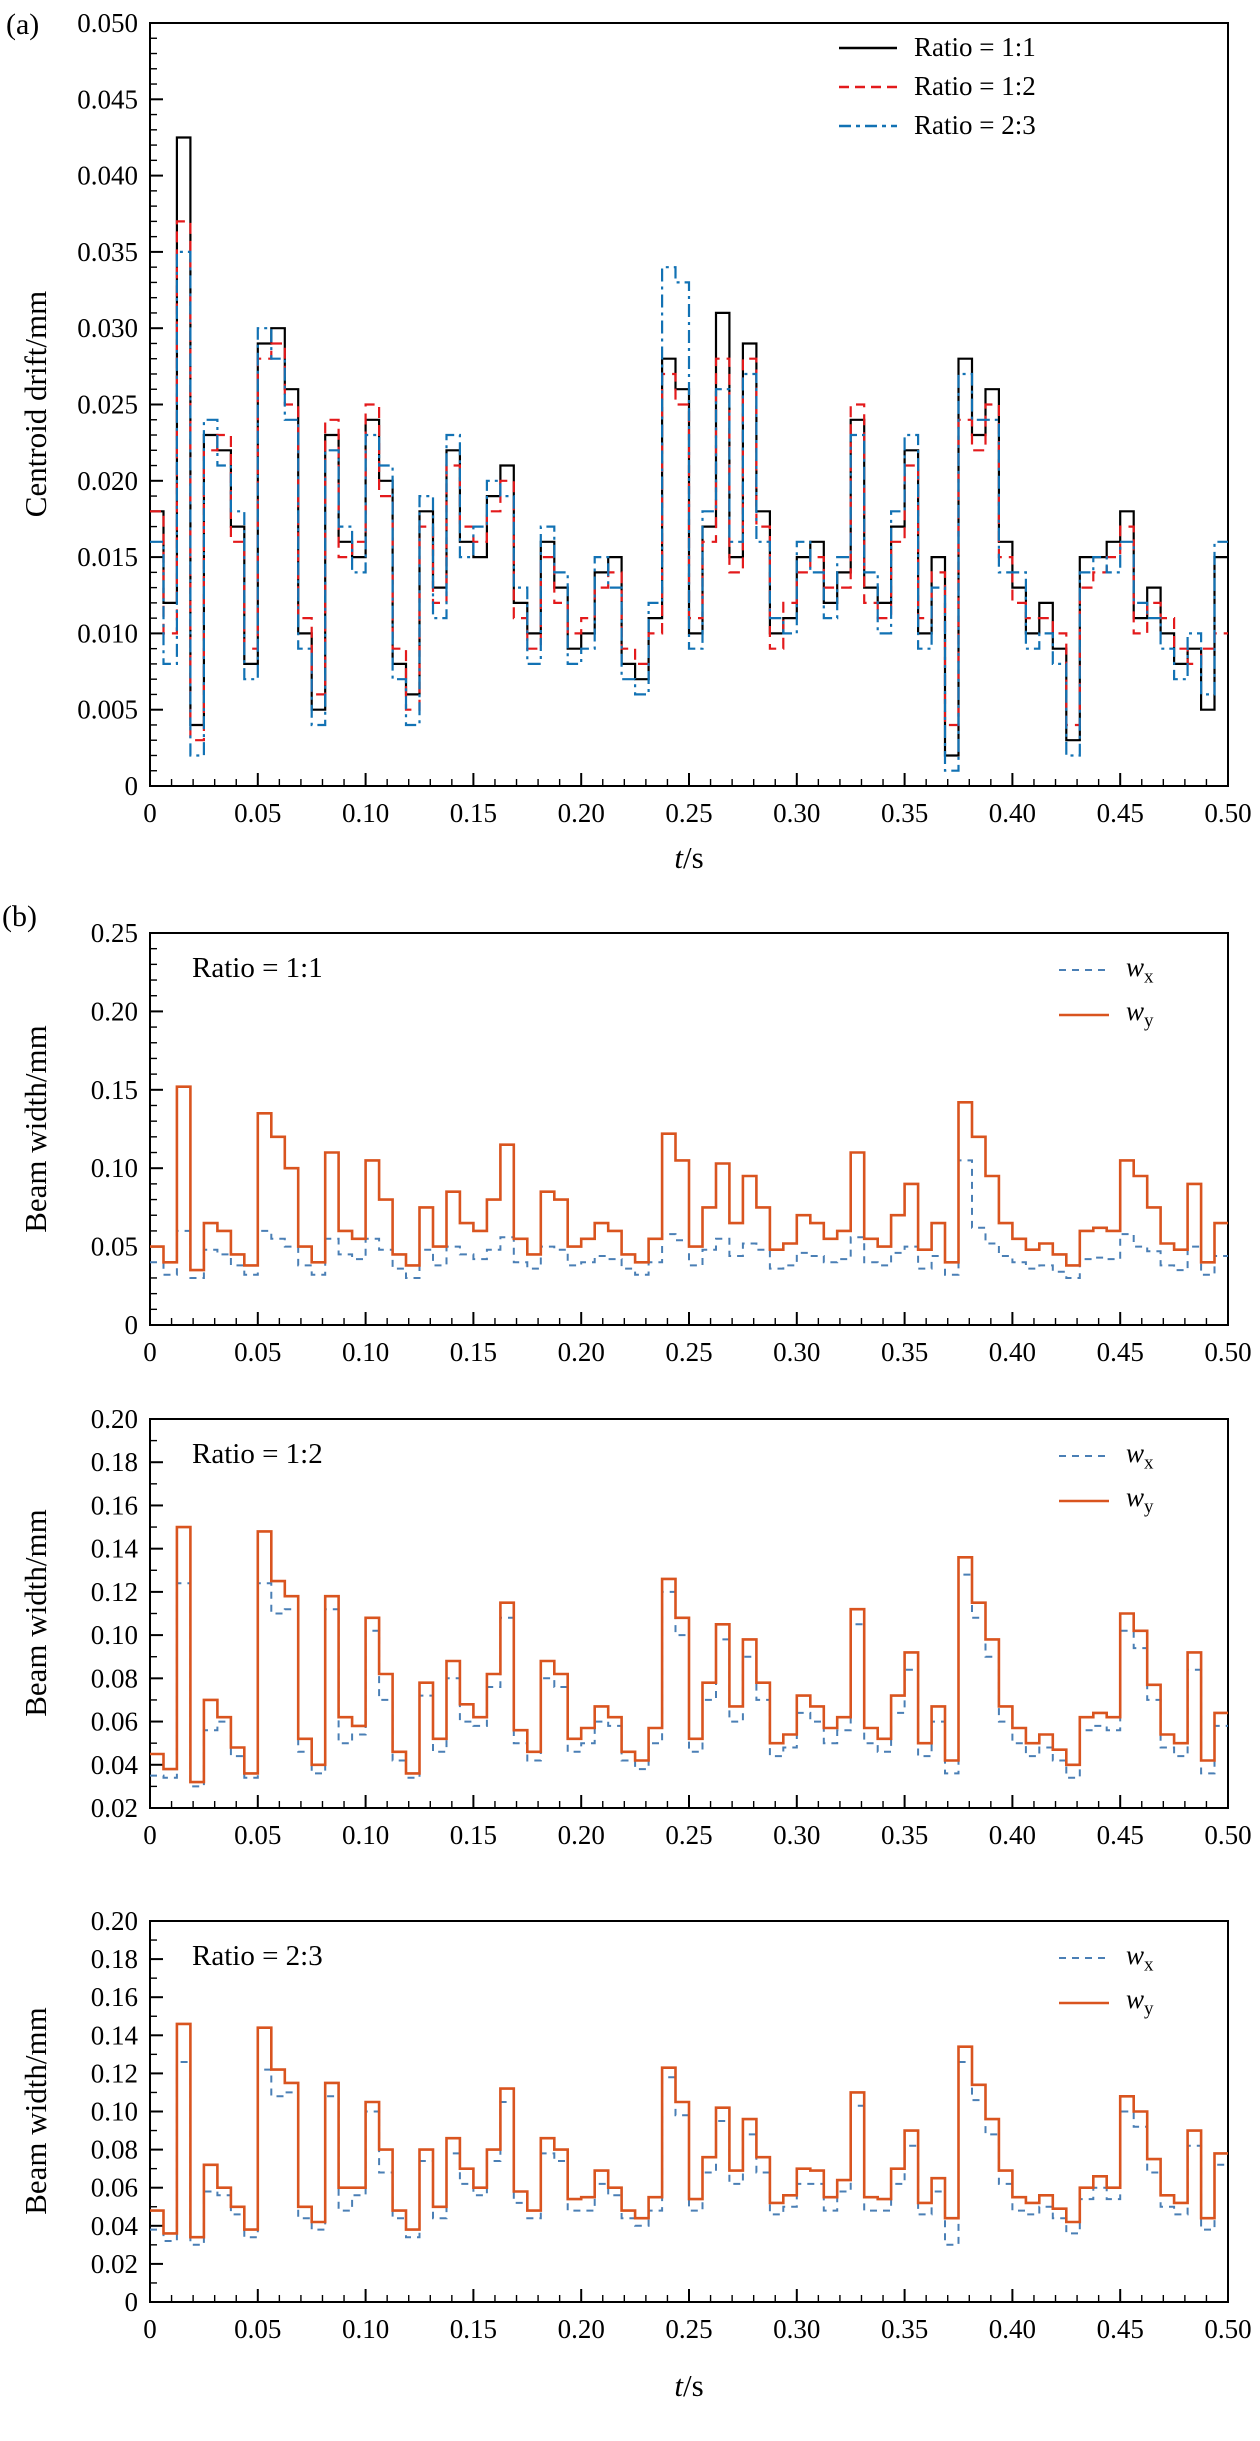 This screenshot has width=1260, height=2441. What do you see at coordinates (107, 23) in the screenshot?
I see `y-tick-label: 0.050` at bounding box center [107, 23].